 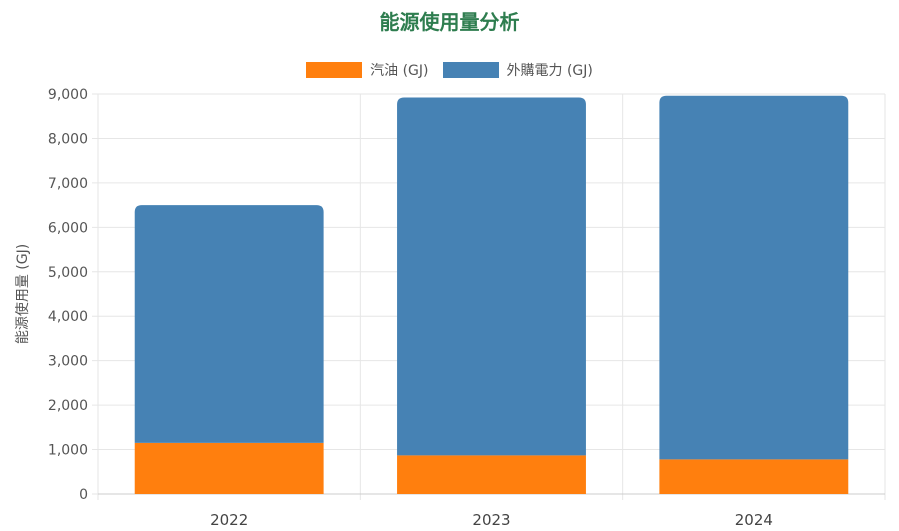 What do you see at coordinates (68, 317) in the screenshot?
I see `y-tick-label: 4,000` at bounding box center [68, 317].